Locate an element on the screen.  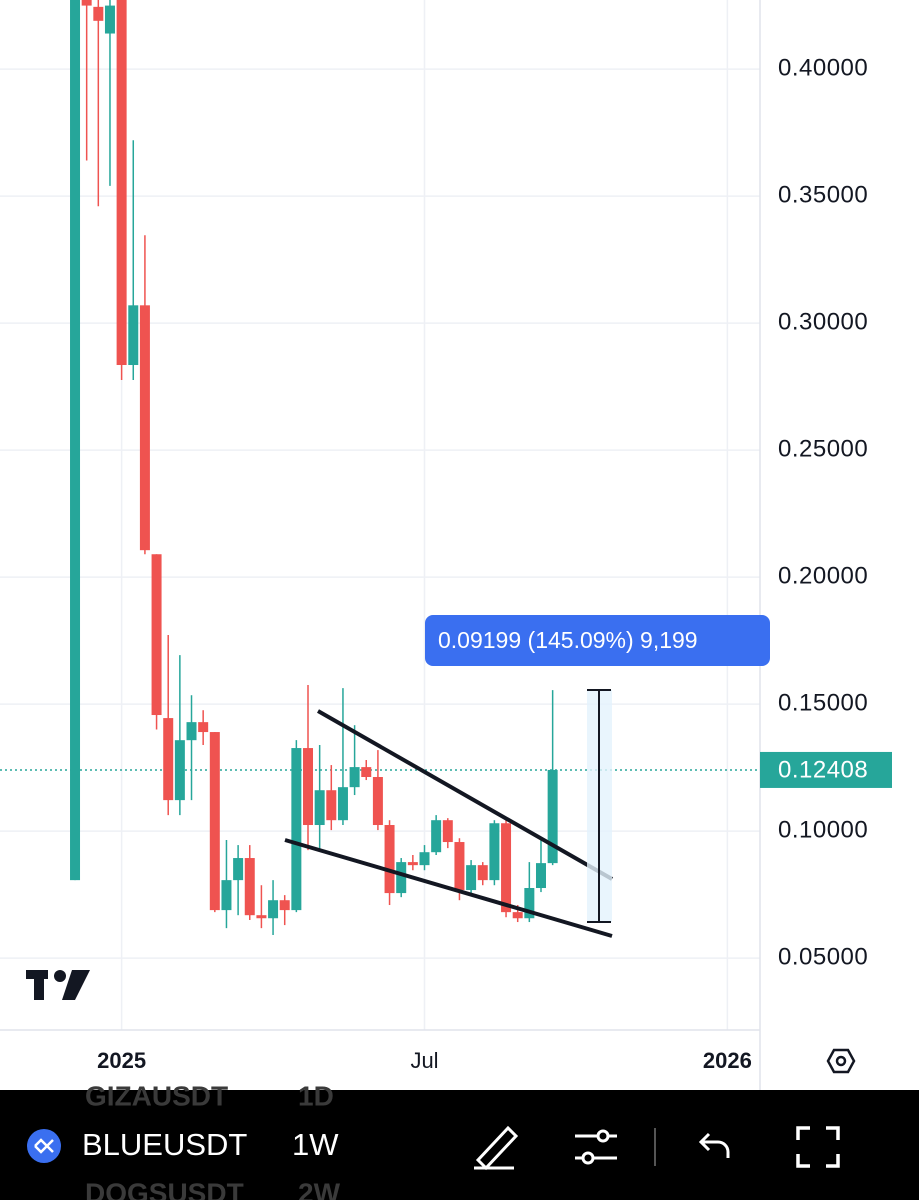
symbol-icon is located at coordinates (44, 1146).